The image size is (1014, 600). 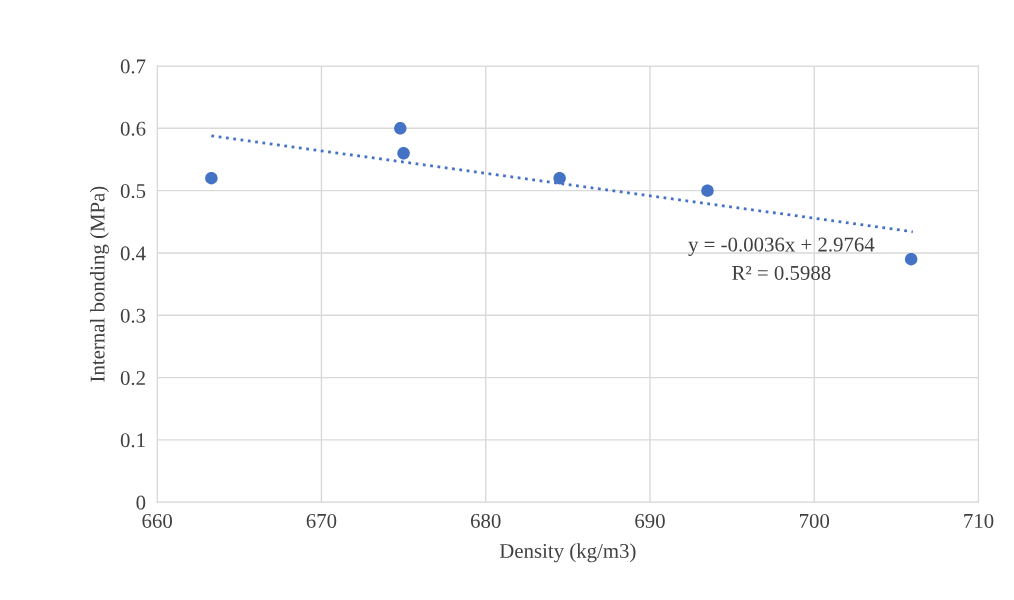 What do you see at coordinates (781, 273) in the screenshot?
I see `annotation: R² = 0.5988` at bounding box center [781, 273].